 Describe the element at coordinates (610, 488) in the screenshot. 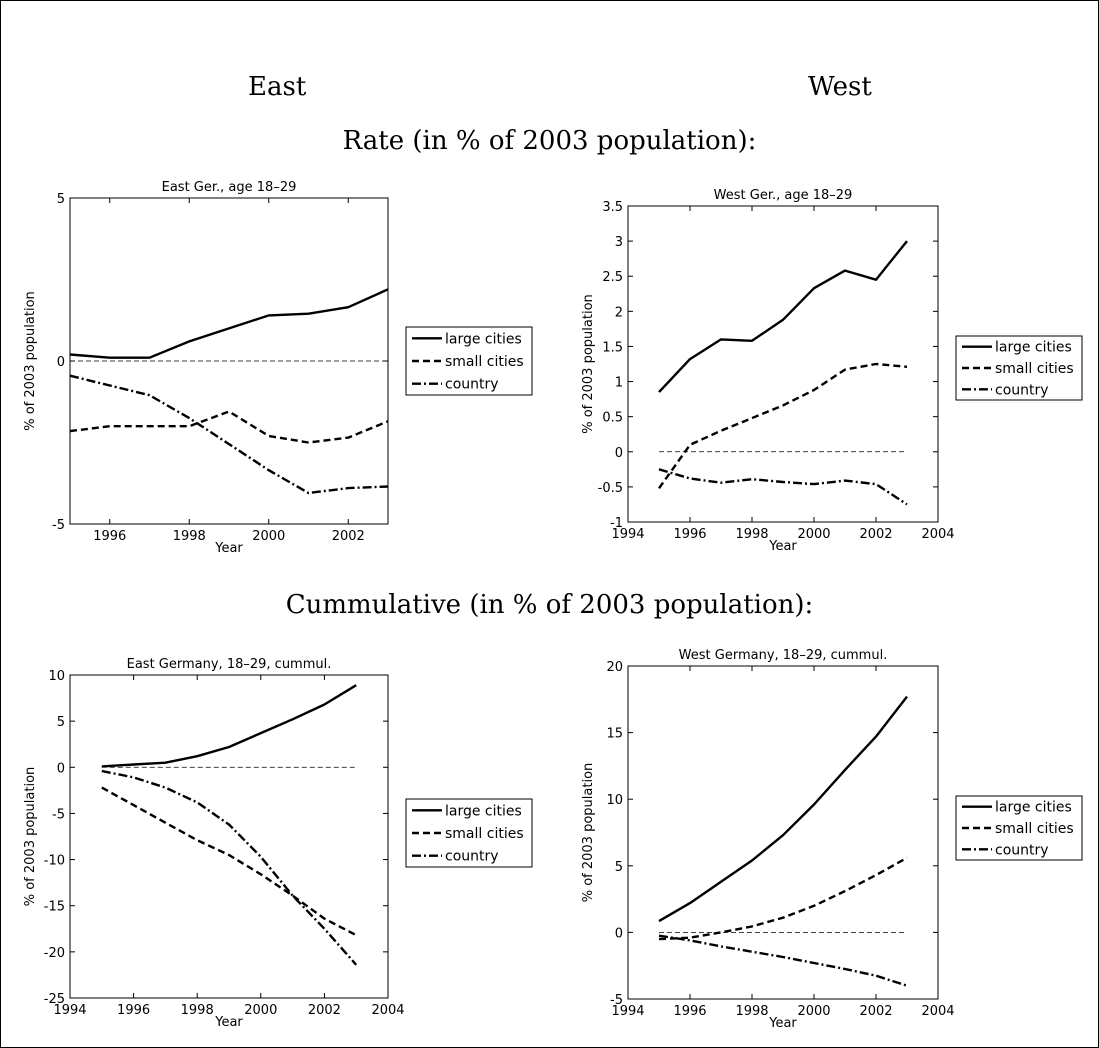

I see `y-tick-label: -0.5` at that location.